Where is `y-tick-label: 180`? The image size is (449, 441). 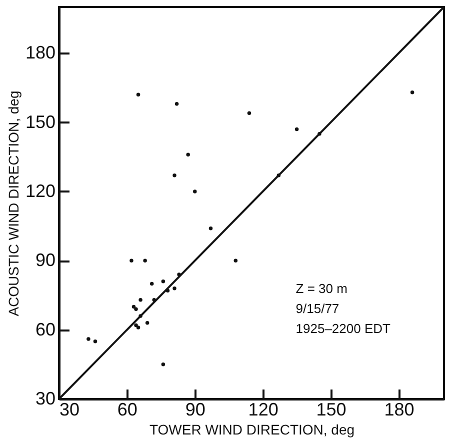 y-tick-label: 180 is located at coordinates (40, 52).